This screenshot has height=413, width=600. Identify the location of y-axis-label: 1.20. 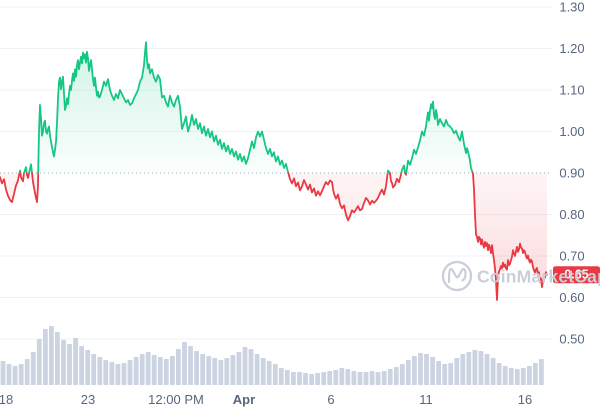
(571, 48).